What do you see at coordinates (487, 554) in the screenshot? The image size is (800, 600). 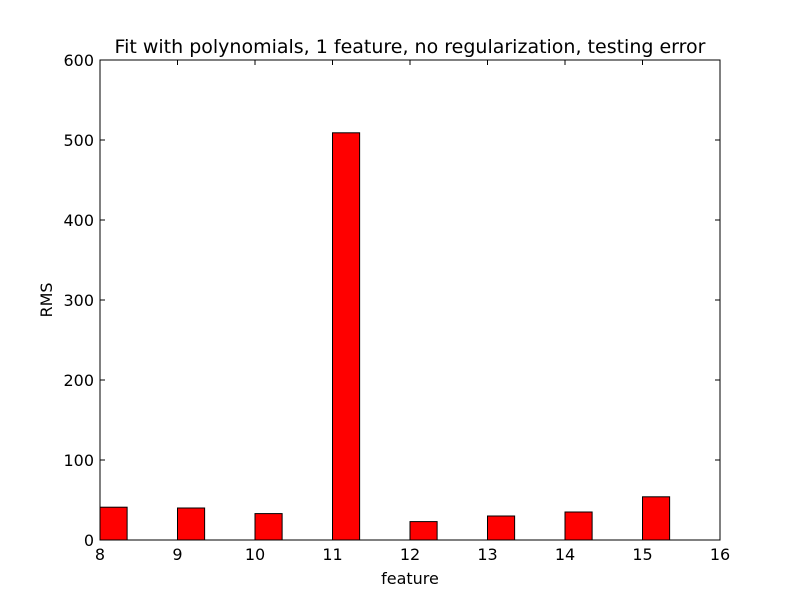 I see `x-tick-label: 13` at bounding box center [487, 554].